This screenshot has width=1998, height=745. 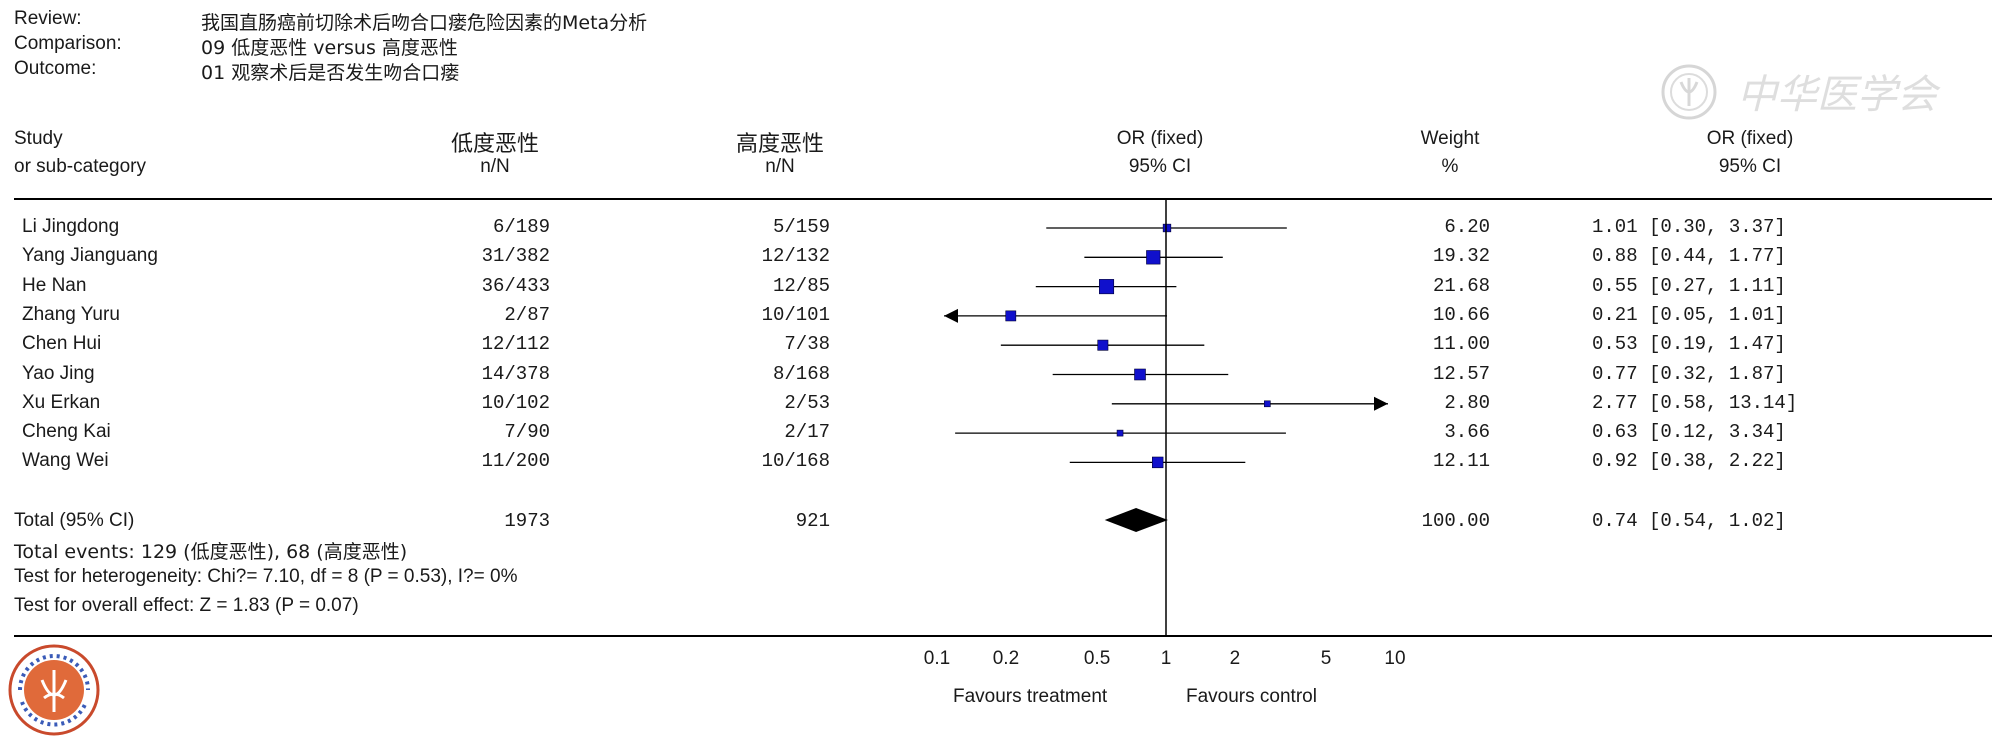 What do you see at coordinates (1003, 199) in the screenshot?
I see `header-rule` at bounding box center [1003, 199].